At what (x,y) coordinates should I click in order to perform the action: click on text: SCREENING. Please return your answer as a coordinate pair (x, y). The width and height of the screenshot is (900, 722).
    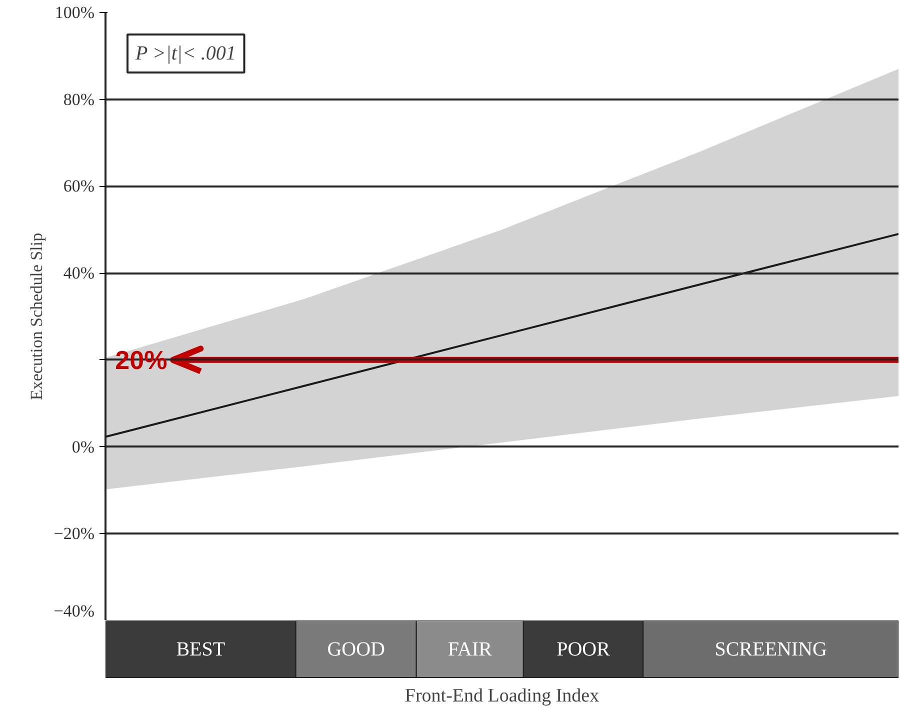
    Looking at the image, I should click on (770, 649).